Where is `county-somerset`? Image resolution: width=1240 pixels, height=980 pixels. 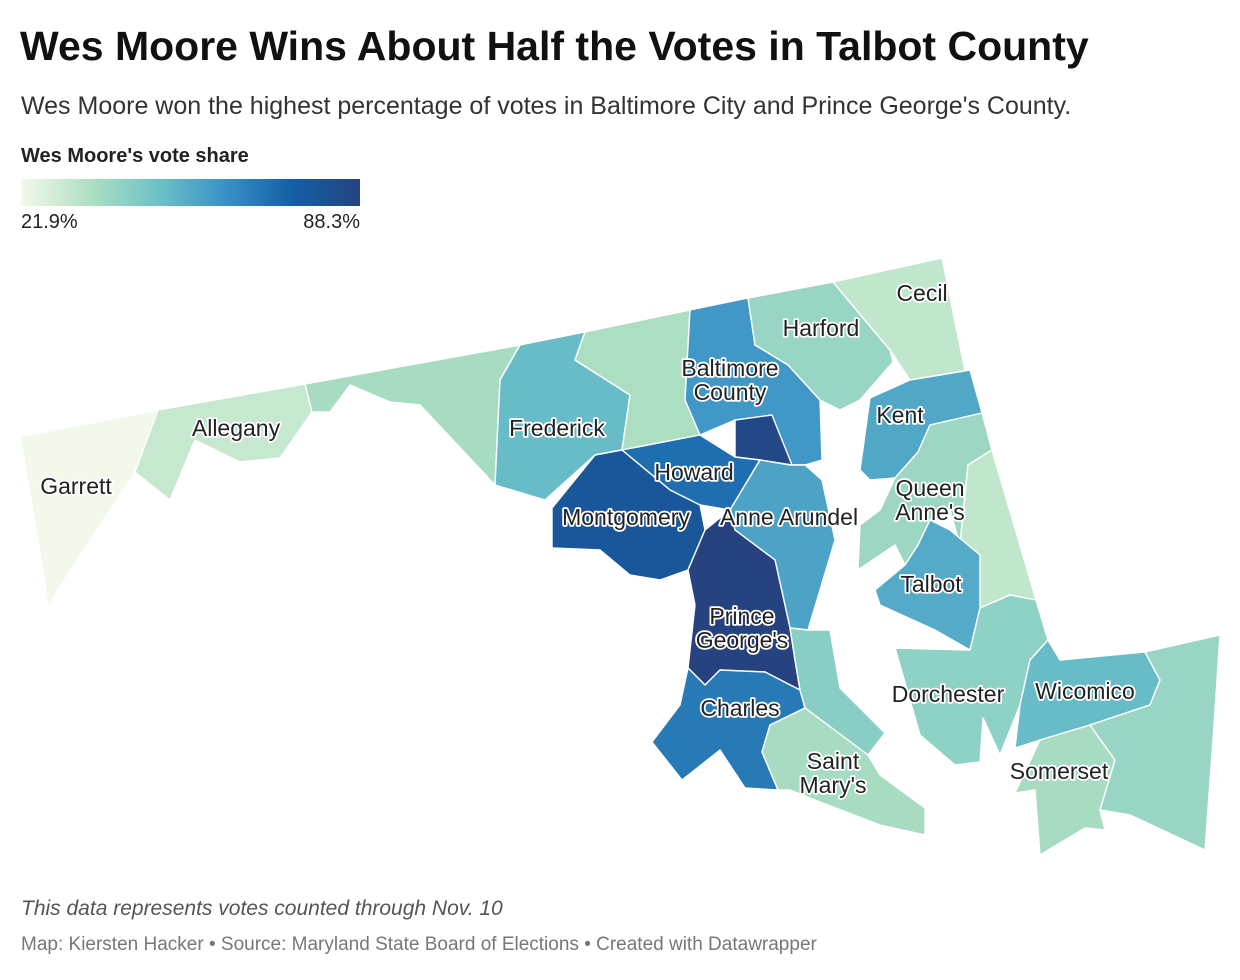
county-somerset is located at coordinates (1065, 790).